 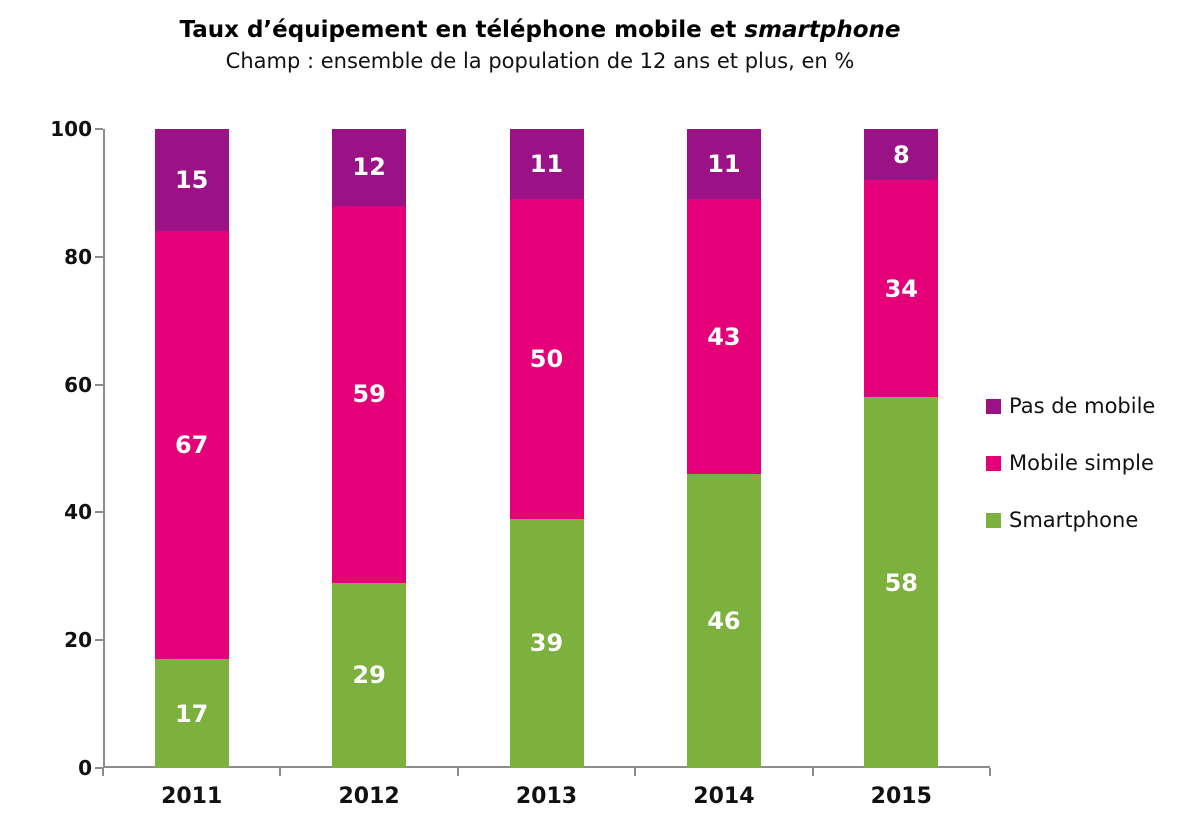 I want to click on bar-2014: 11 43 46, so click(x=723, y=448).